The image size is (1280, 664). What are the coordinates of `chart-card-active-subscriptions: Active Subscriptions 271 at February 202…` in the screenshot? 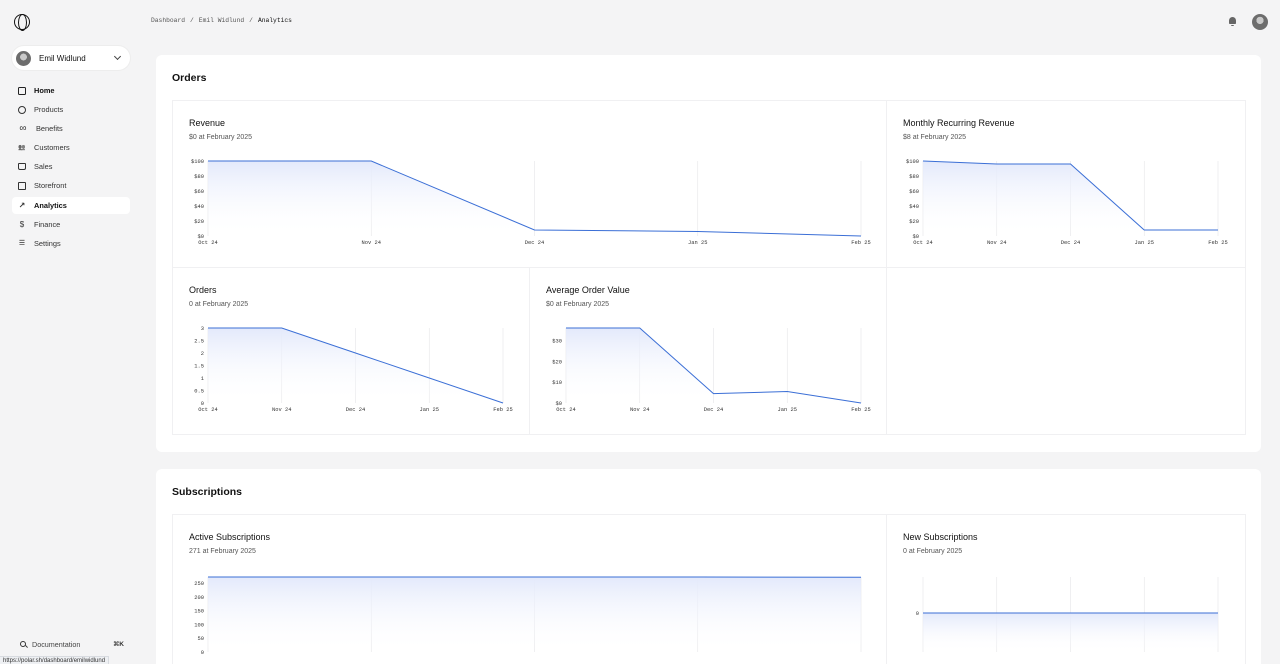 It's located at (530, 589).